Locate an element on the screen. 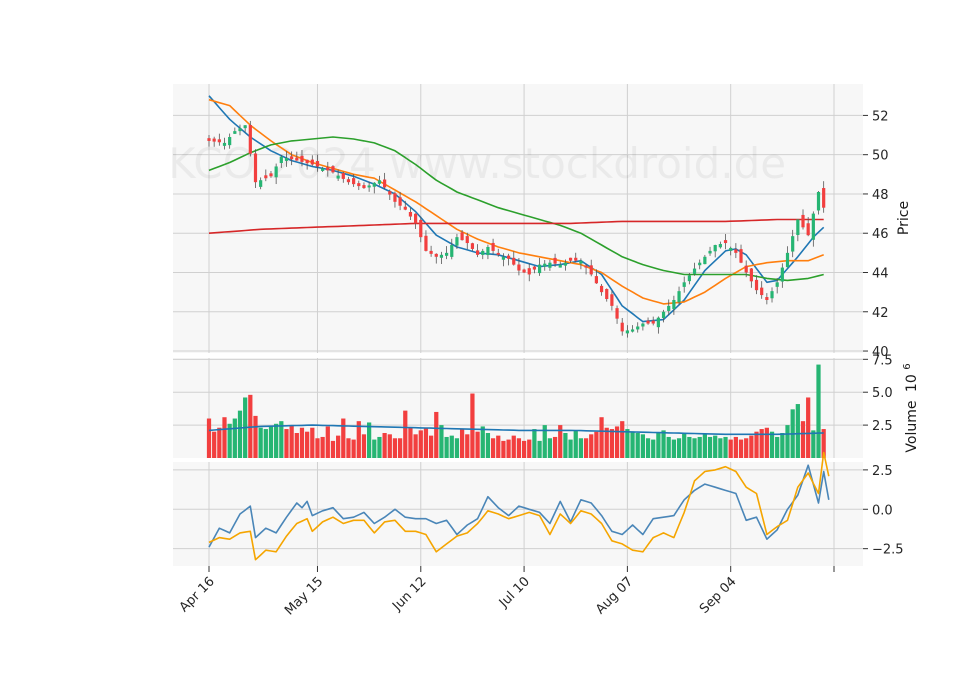  volume-axis-label: Volume 10 6 is located at coordinates (911, 407).